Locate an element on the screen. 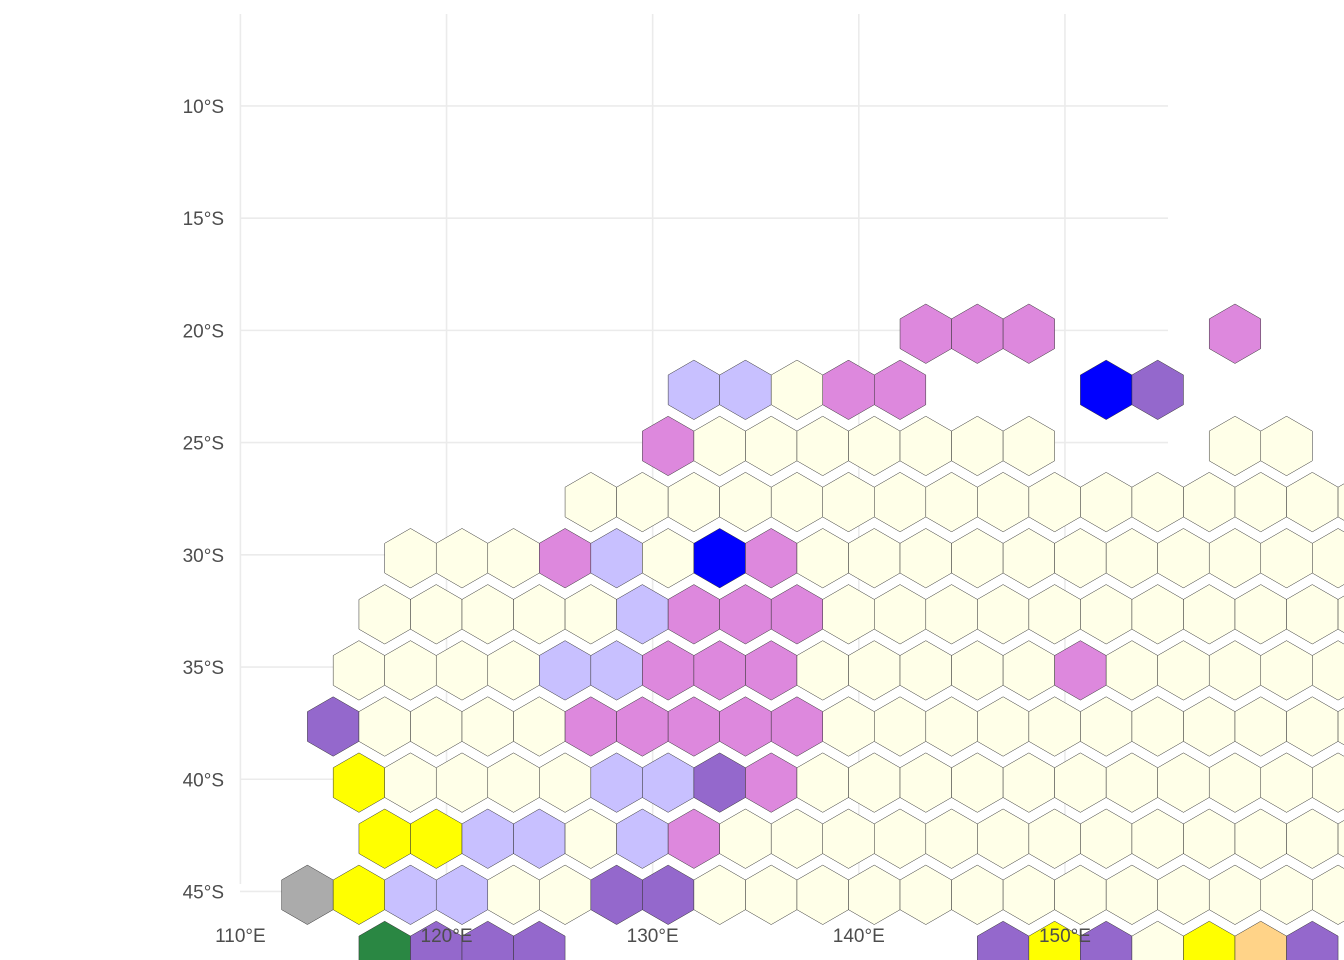 The width and height of the screenshot is (1344, 960). x-tick-label: 130°E is located at coordinates (653, 936).